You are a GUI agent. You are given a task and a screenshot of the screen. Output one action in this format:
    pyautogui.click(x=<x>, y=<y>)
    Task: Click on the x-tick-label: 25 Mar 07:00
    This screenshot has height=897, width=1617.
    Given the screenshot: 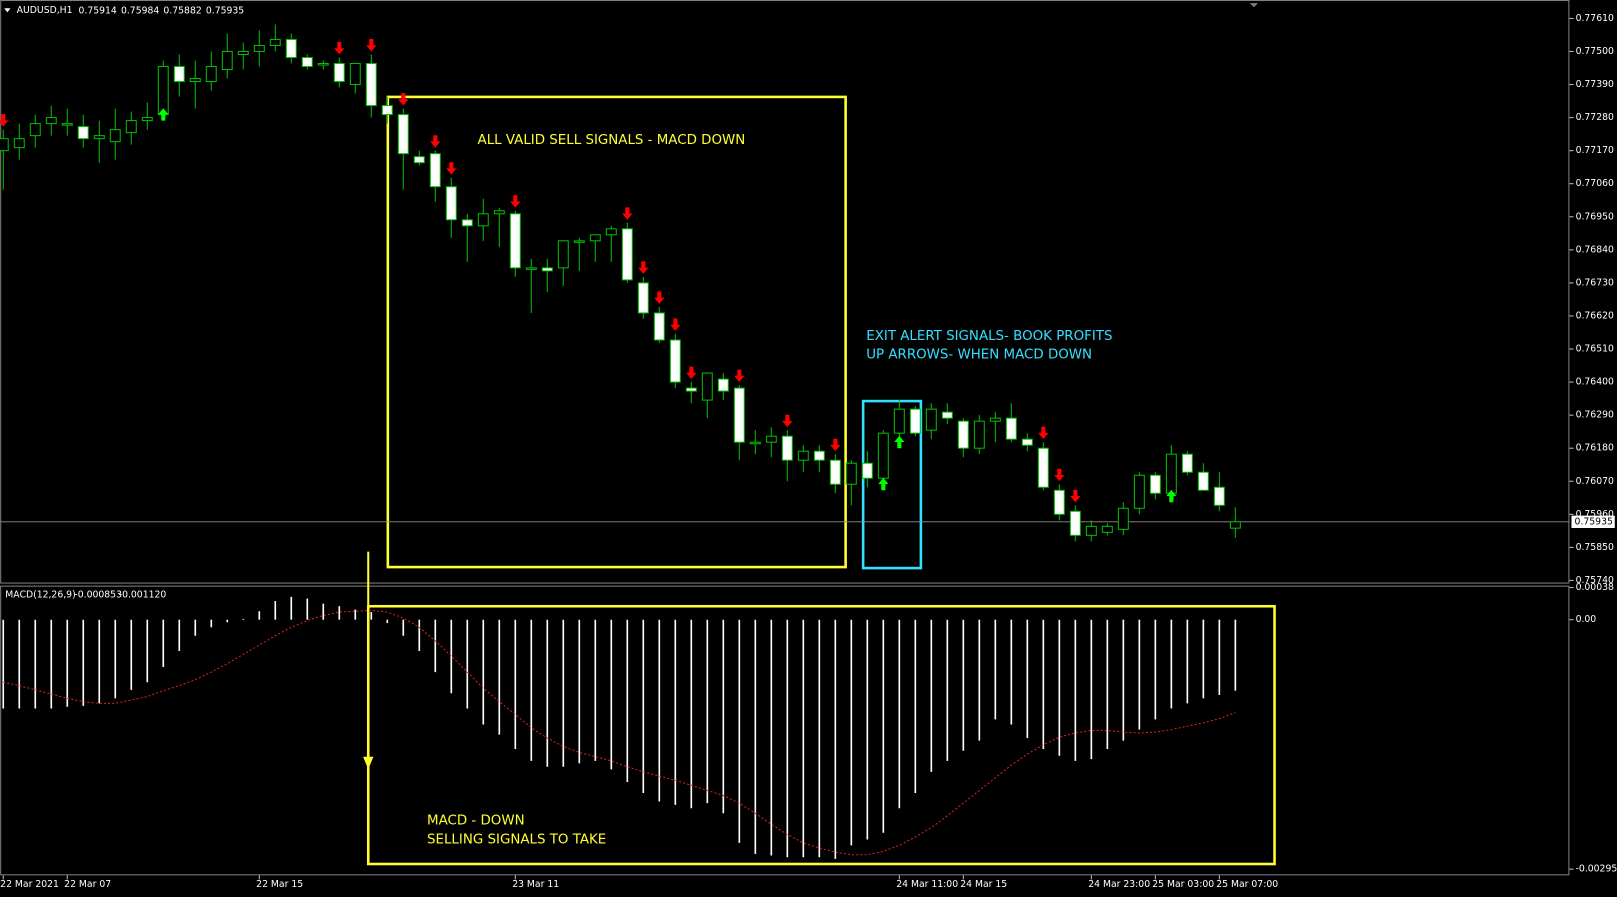 What is the action you would take?
    pyautogui.click(x=1247, y=884)
    